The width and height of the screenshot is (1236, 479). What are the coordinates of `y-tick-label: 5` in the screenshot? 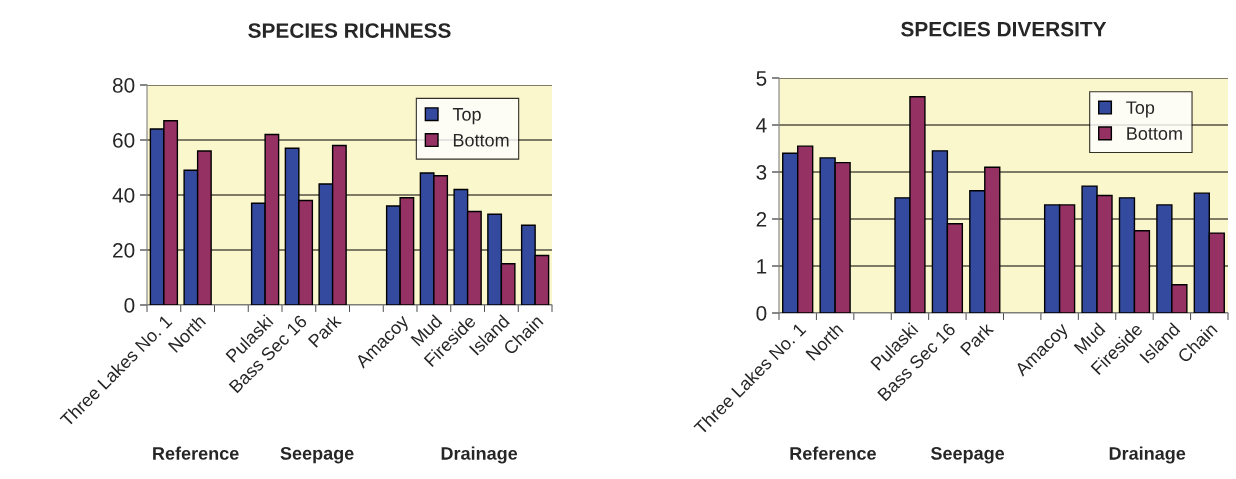 It's located at (761, 78).